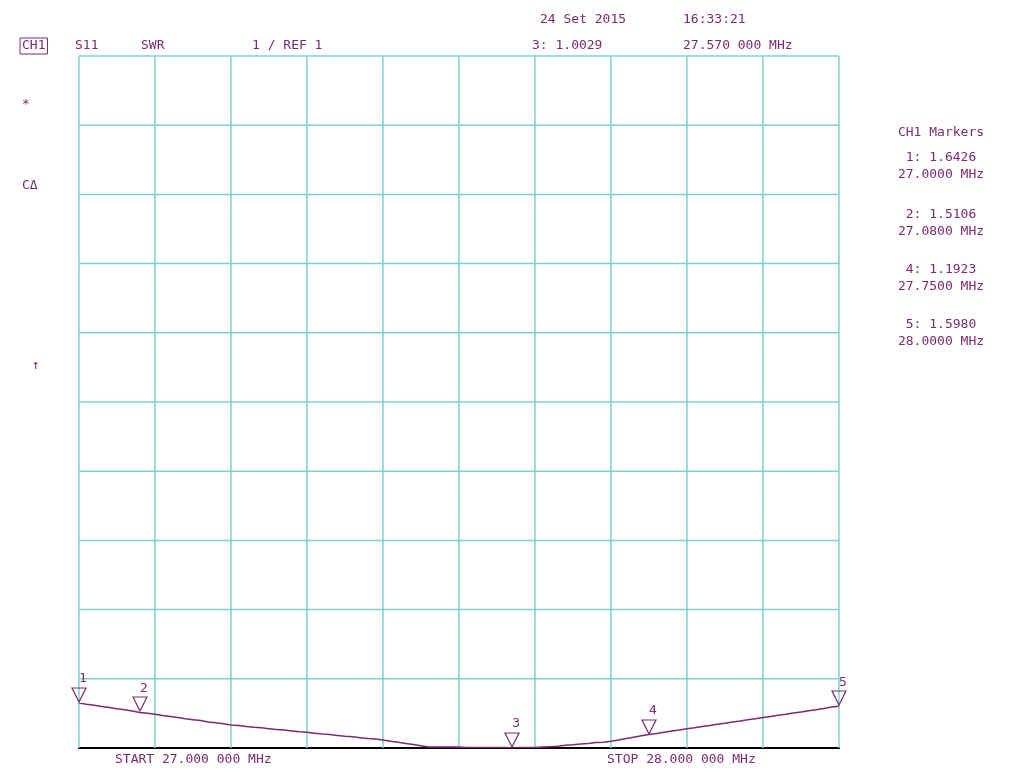 The width and height of the screenshot is (1019, 782). What do you see at coordinates (653, 709) in the screenshot?
I see `annotation: 4` at bounding box center [653, 709].